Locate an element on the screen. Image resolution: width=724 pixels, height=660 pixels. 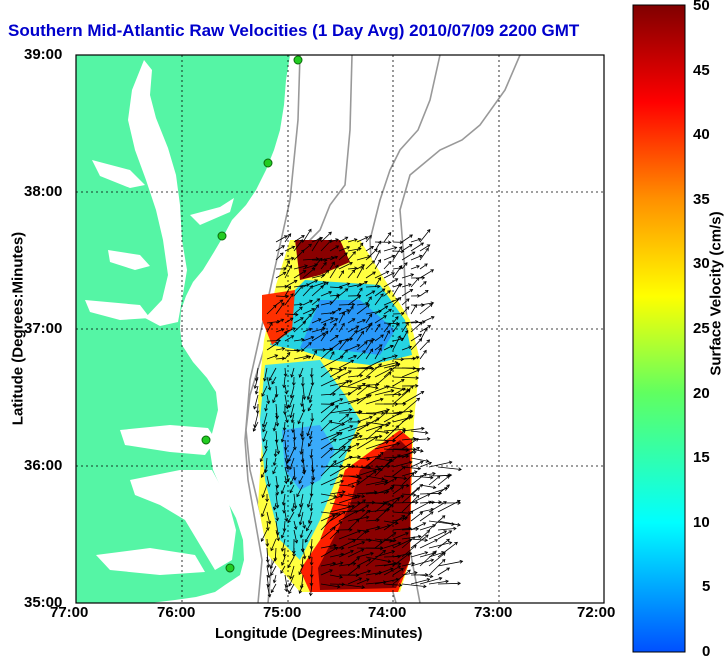
x-tick: 73:00 is located at coordinates (493, 612).